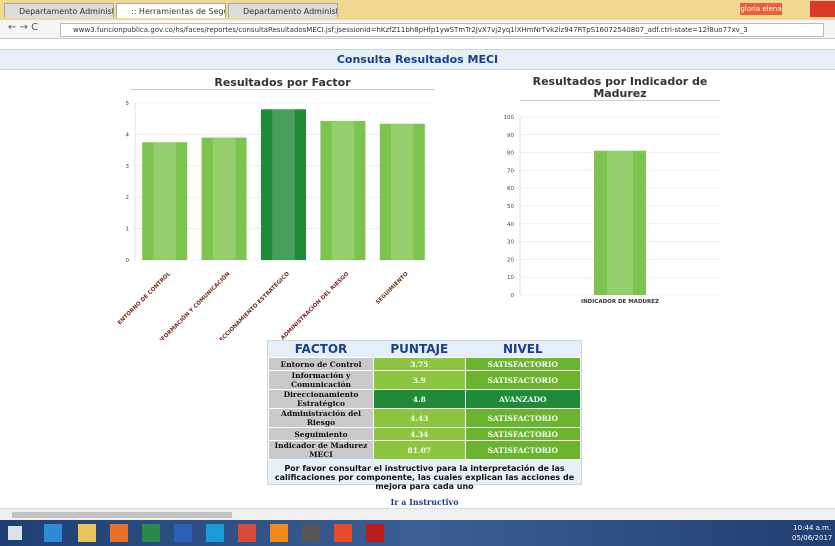 The height and width of the screenshot is (546, 835). What do you see at coordinates (620, 302) in the screenshot?
I see `x-tick-label: INDICADOR DE MADUREZ` at bounding box center [620, 302].